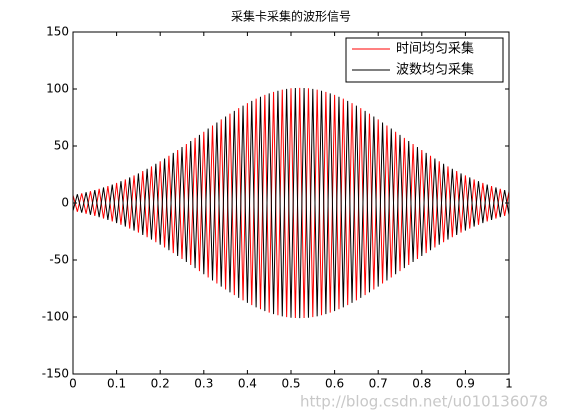 This screenshot has width=561, height=420. I want to click on y-tick-label: 150, so click(57, 32).